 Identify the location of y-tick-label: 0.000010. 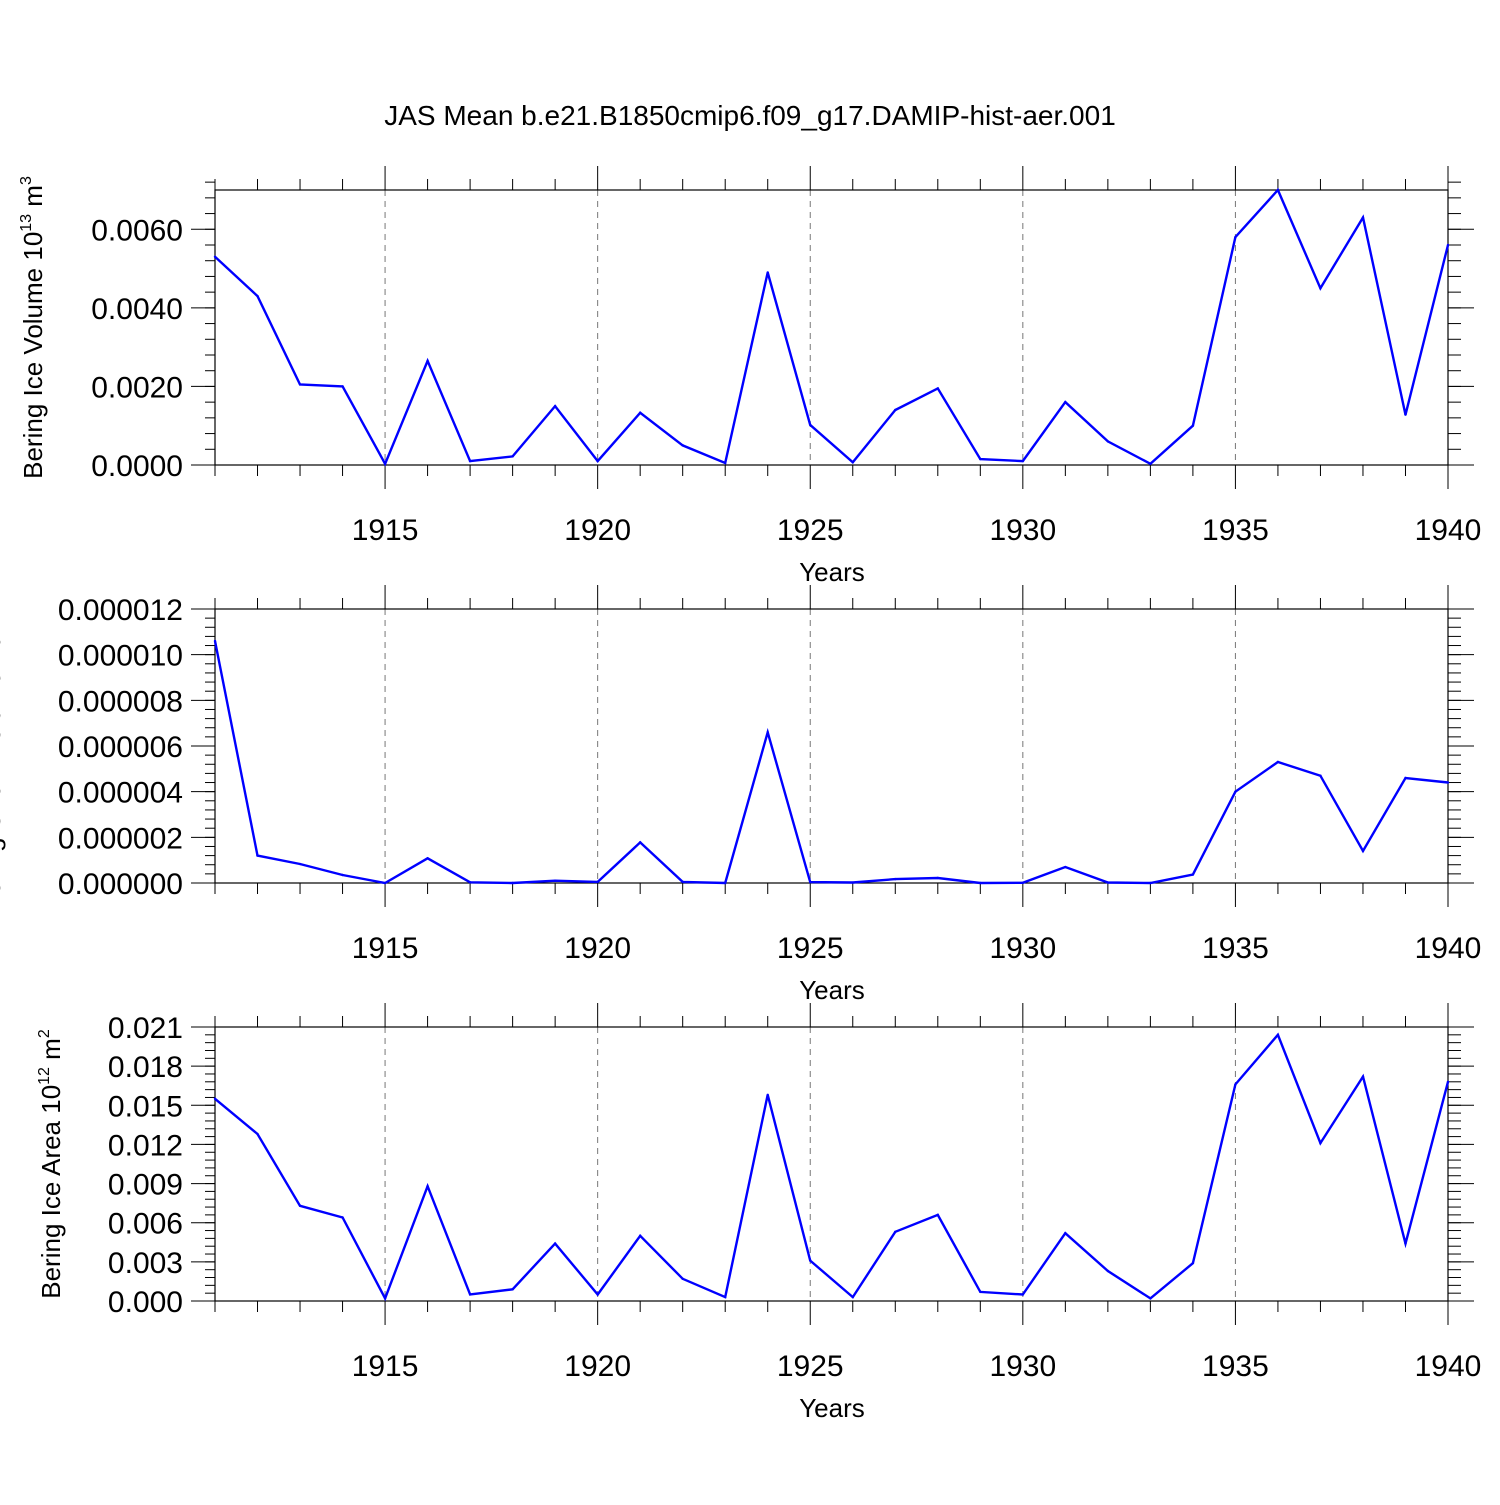
(120, 656).